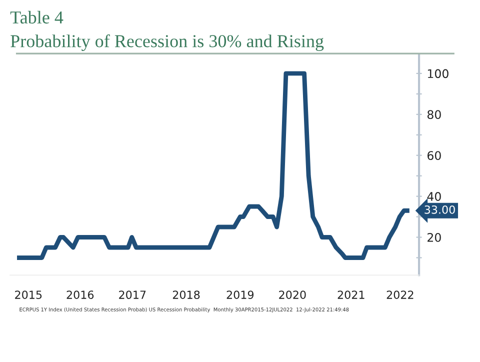 The width and height of the screenshot is (480, 362). I want to click on x-tick-label: 2022, so click(400, 294).